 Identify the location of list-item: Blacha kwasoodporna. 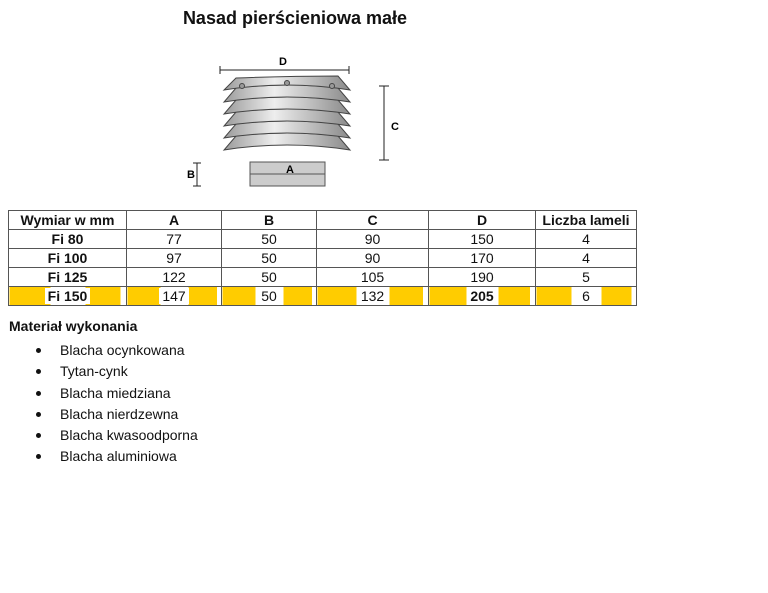
(116, 435).